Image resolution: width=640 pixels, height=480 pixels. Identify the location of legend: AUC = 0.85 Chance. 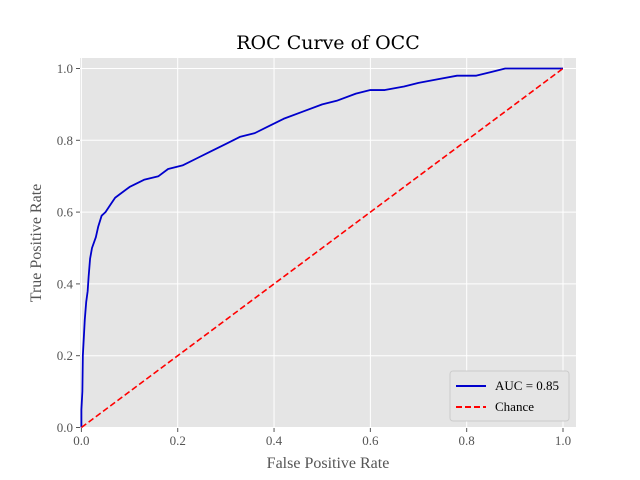
(509, 396).